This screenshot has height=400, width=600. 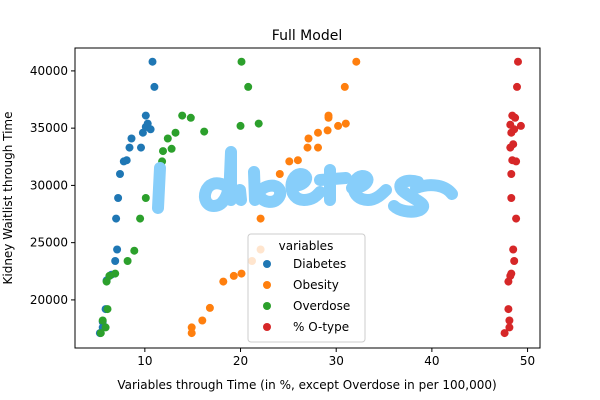 What do you see at coordinates (8, 198) in the screenshot?
I see `y-axis-label: Kidney Waitlist through Time` at bounding box center [8, 198].